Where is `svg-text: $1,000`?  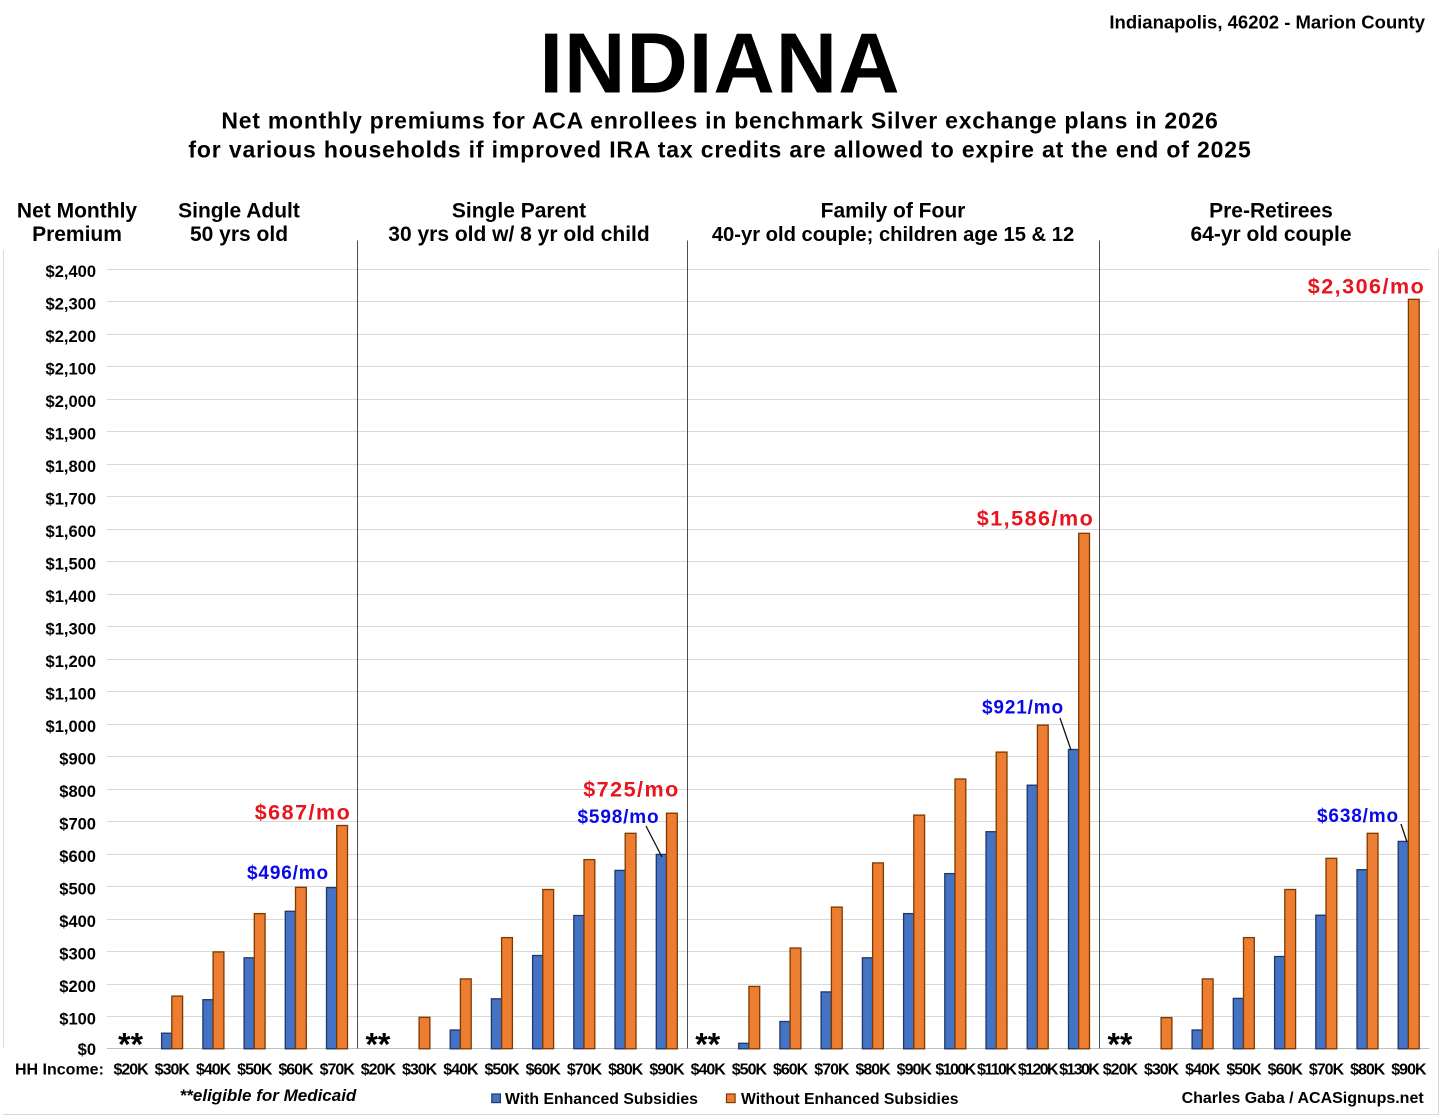 svg-text: $1,000 is located at coordinates (71, 727).